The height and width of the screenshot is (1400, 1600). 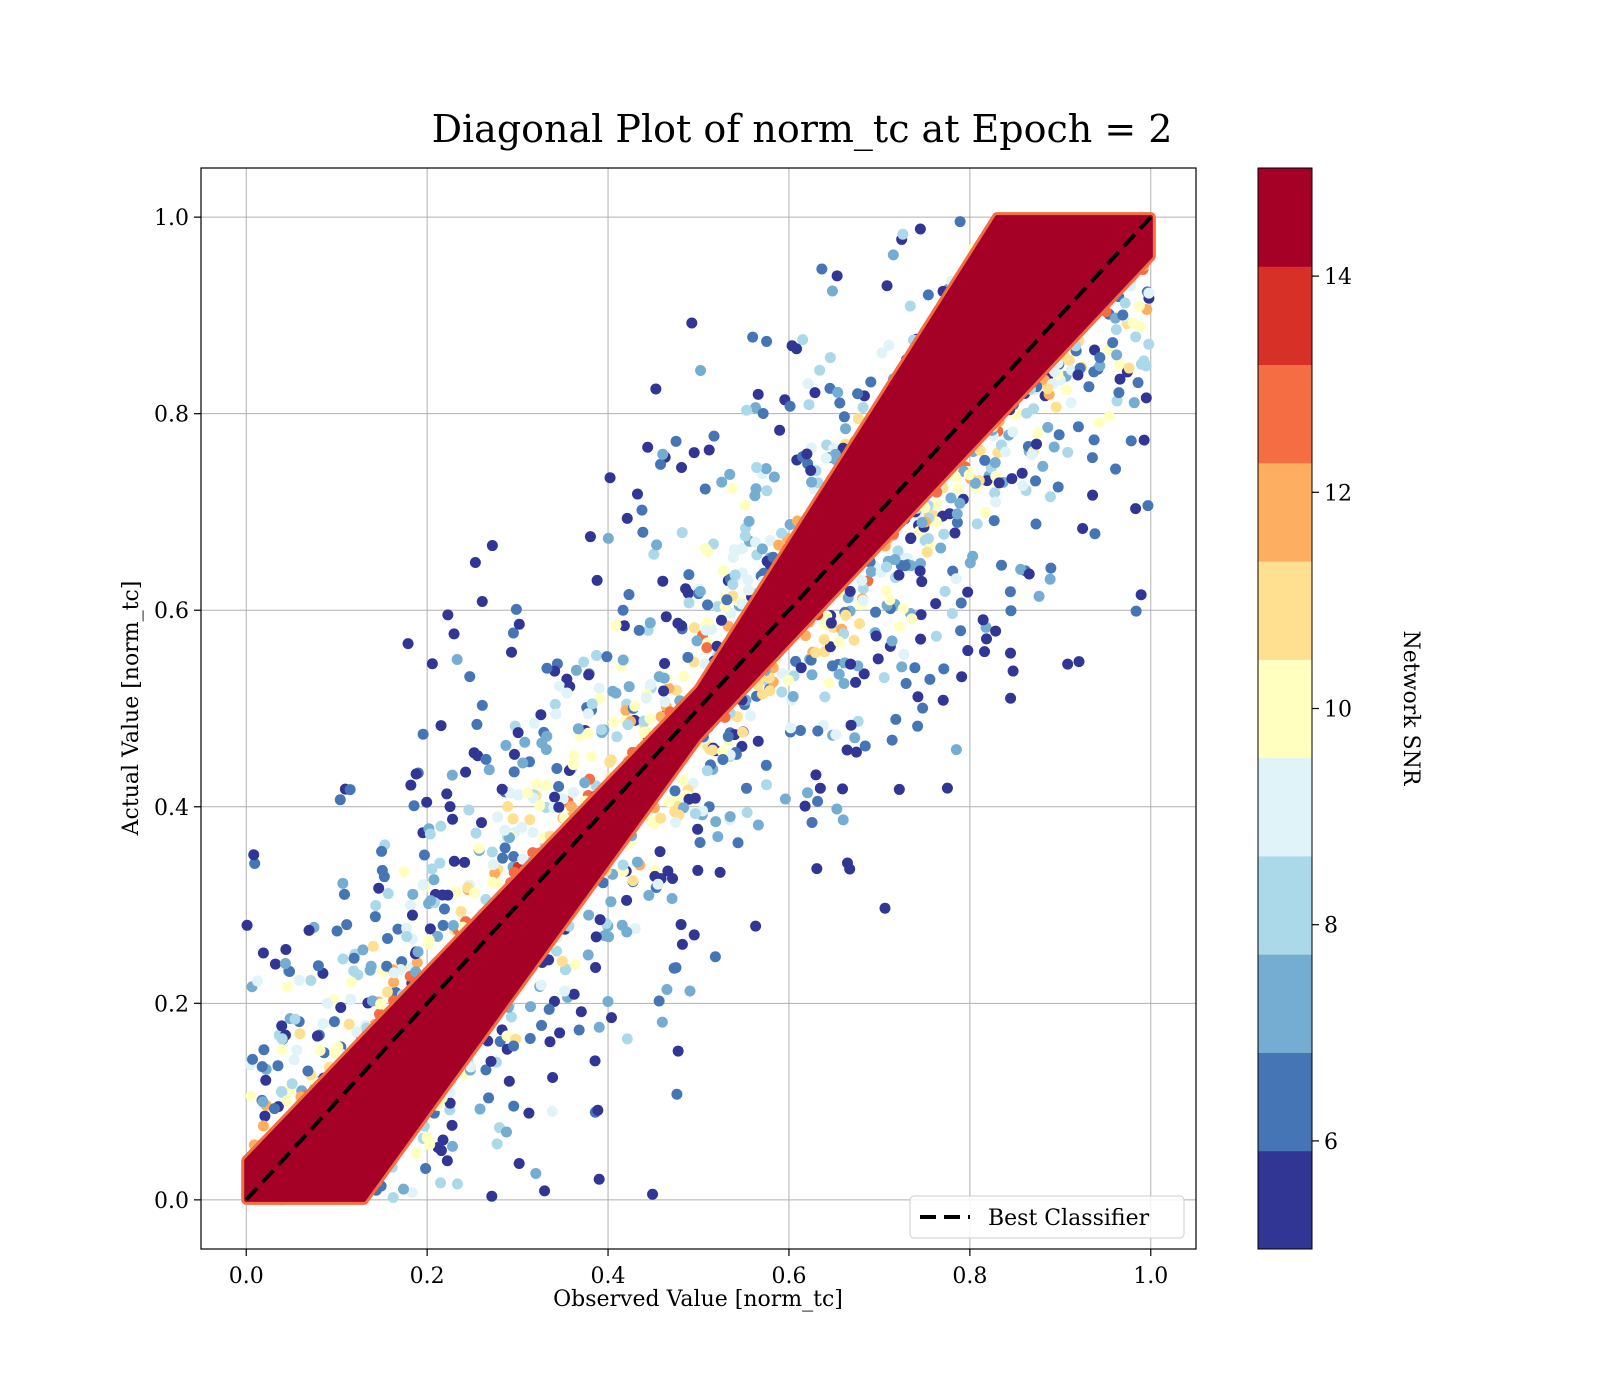 I want to click on colorbar-segment, so click(x=1285, y=217).